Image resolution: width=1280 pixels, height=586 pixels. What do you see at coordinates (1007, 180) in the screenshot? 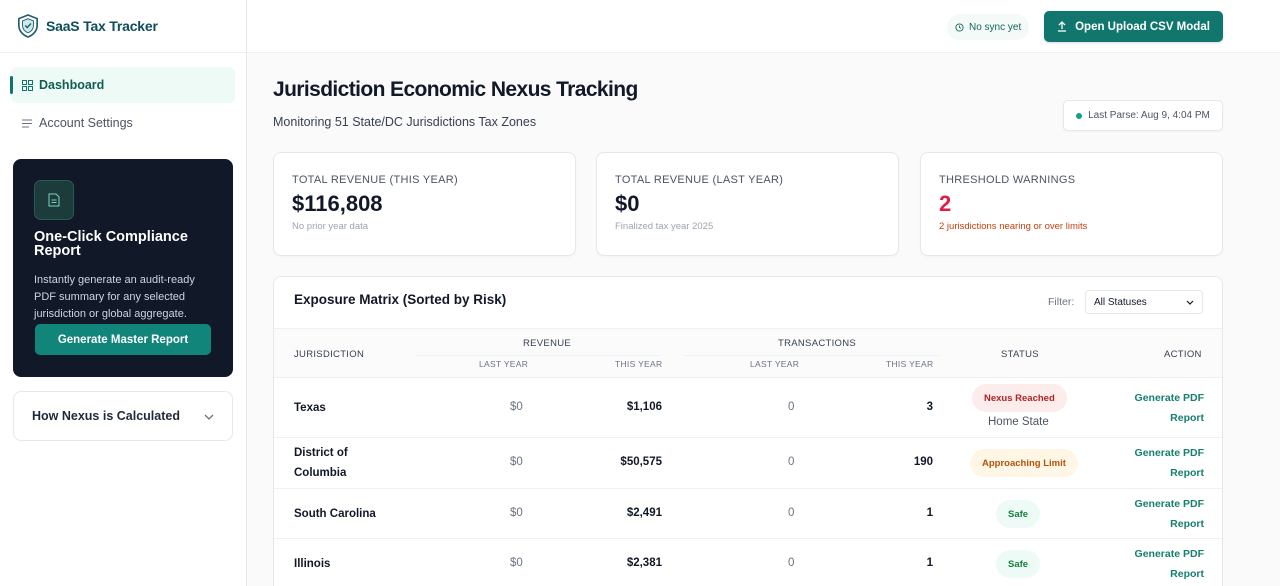
I see `card-label: THRESHOLD WARNINGS` at bounding box center [1007, 180].